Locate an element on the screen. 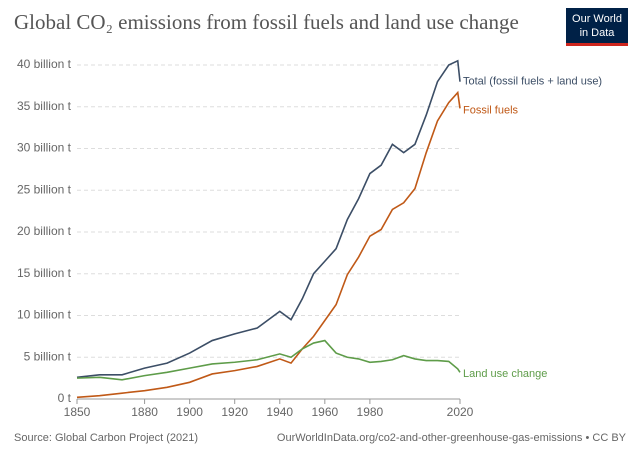 The width and height of the screenshot is (638, 454). x-tick-label: 2020 is located at coordinates (460, 412).